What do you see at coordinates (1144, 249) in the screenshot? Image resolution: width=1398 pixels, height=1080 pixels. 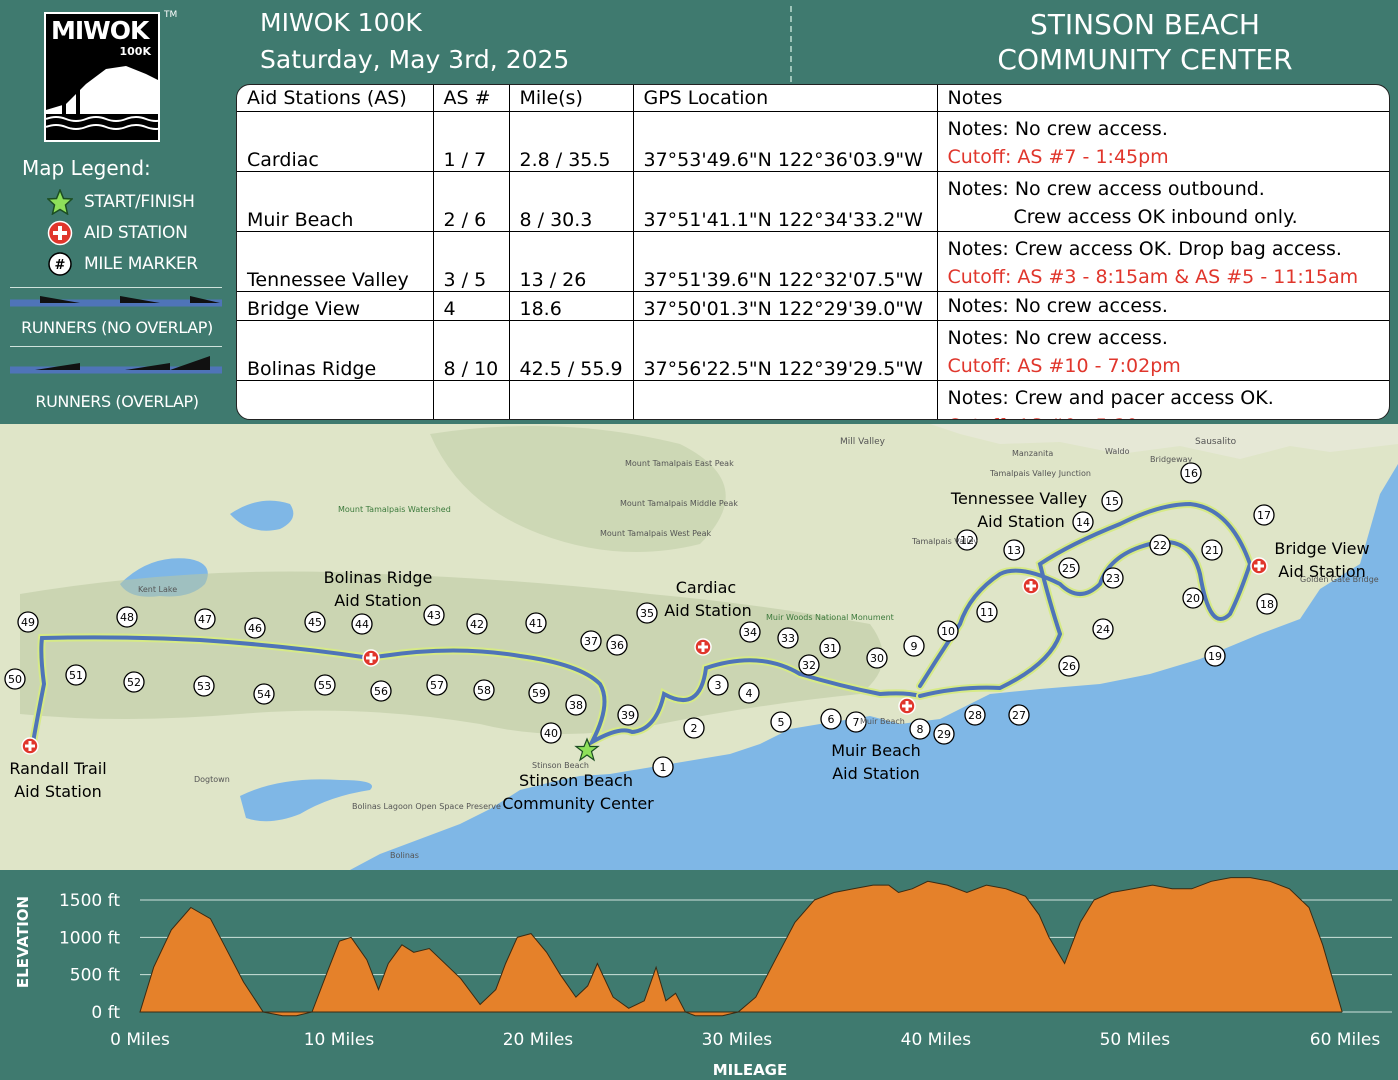 I see `note-line: Notes: Crew access OK. Drop bag access.` at bounding box center [1144, 249].